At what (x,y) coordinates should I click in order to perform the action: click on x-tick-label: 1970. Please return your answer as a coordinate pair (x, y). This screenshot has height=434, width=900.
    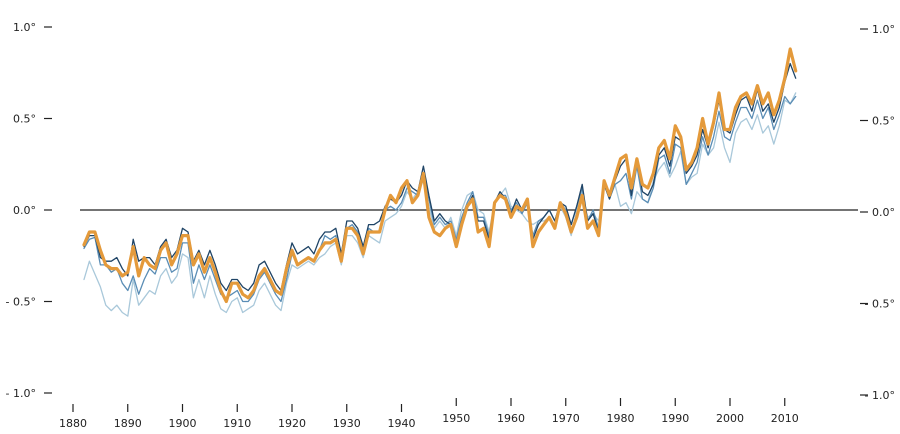
    Looking at the image, I should click on (566, 418).